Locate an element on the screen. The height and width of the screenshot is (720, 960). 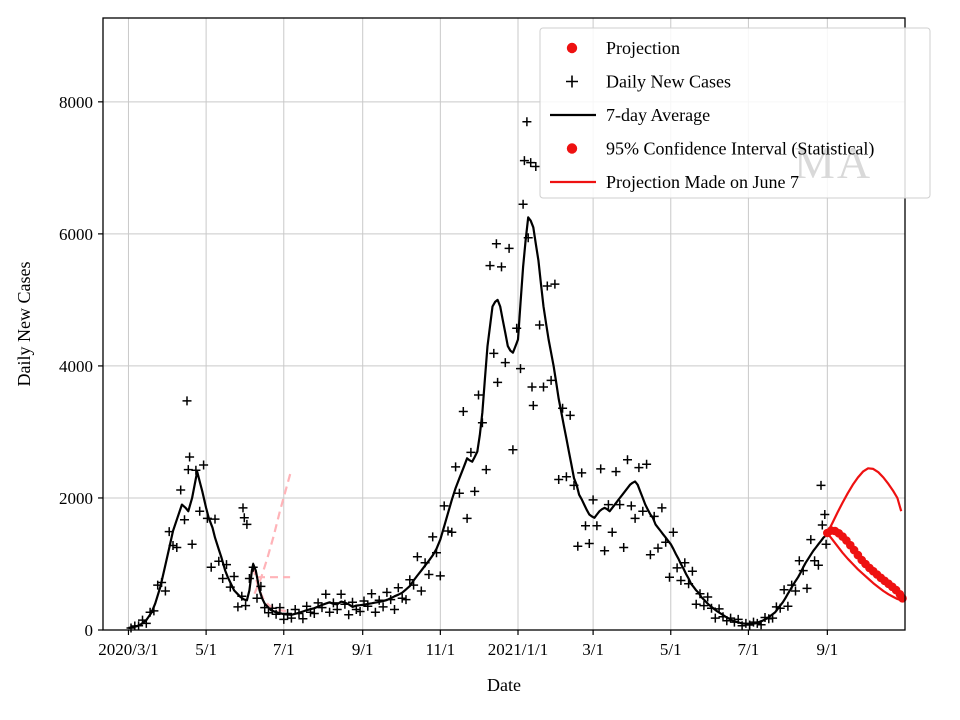
x-tick-label: 2020/3/1 is located at coordinates (128, 649).